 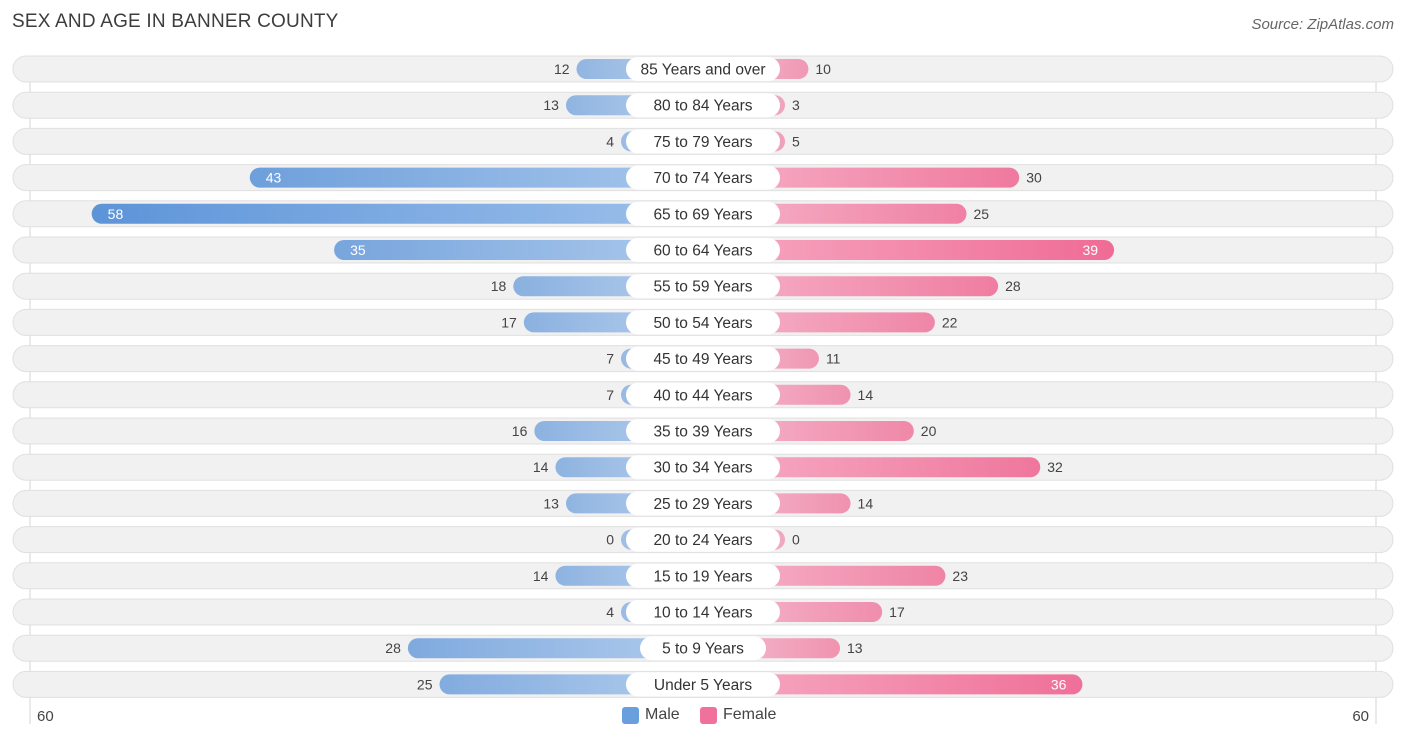 I want to click on value-label-female: 28, so click(x=1013, y=286).